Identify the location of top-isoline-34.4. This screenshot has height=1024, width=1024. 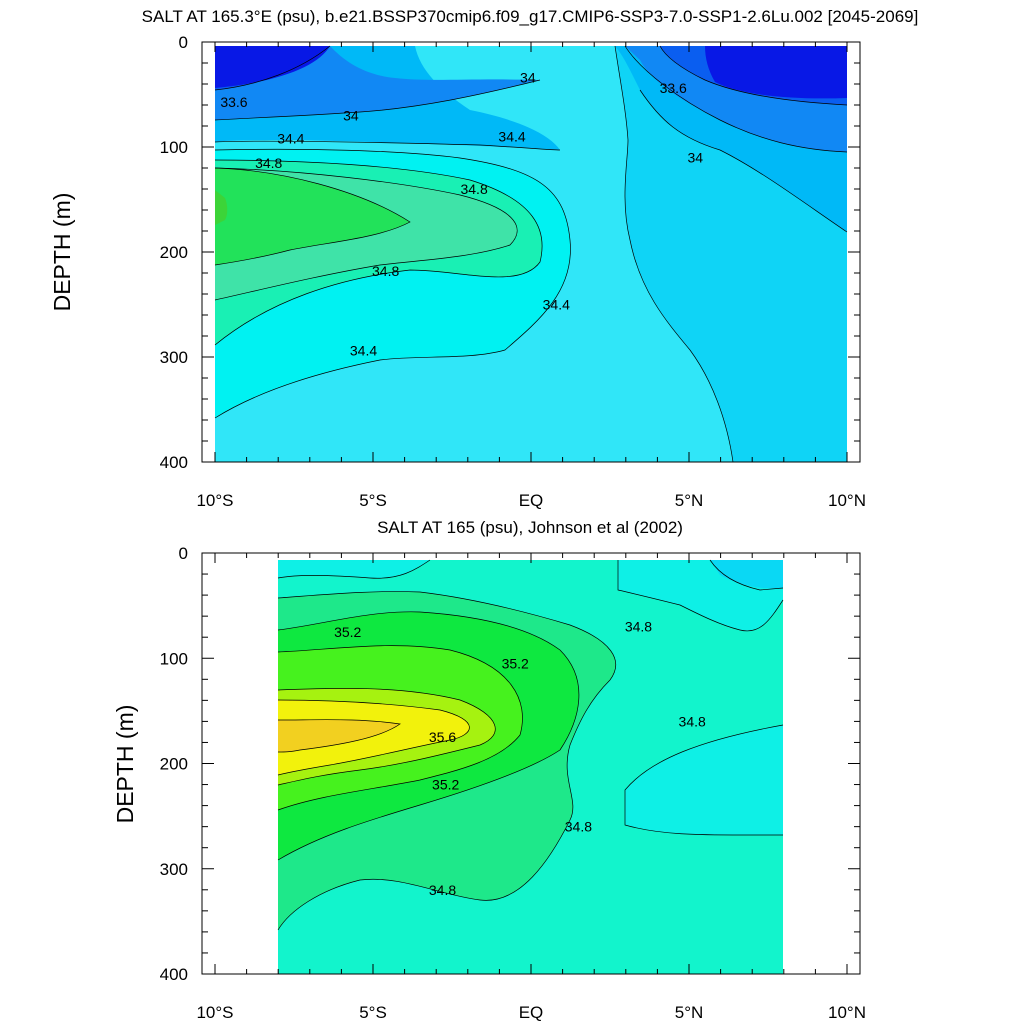
(392, 283).